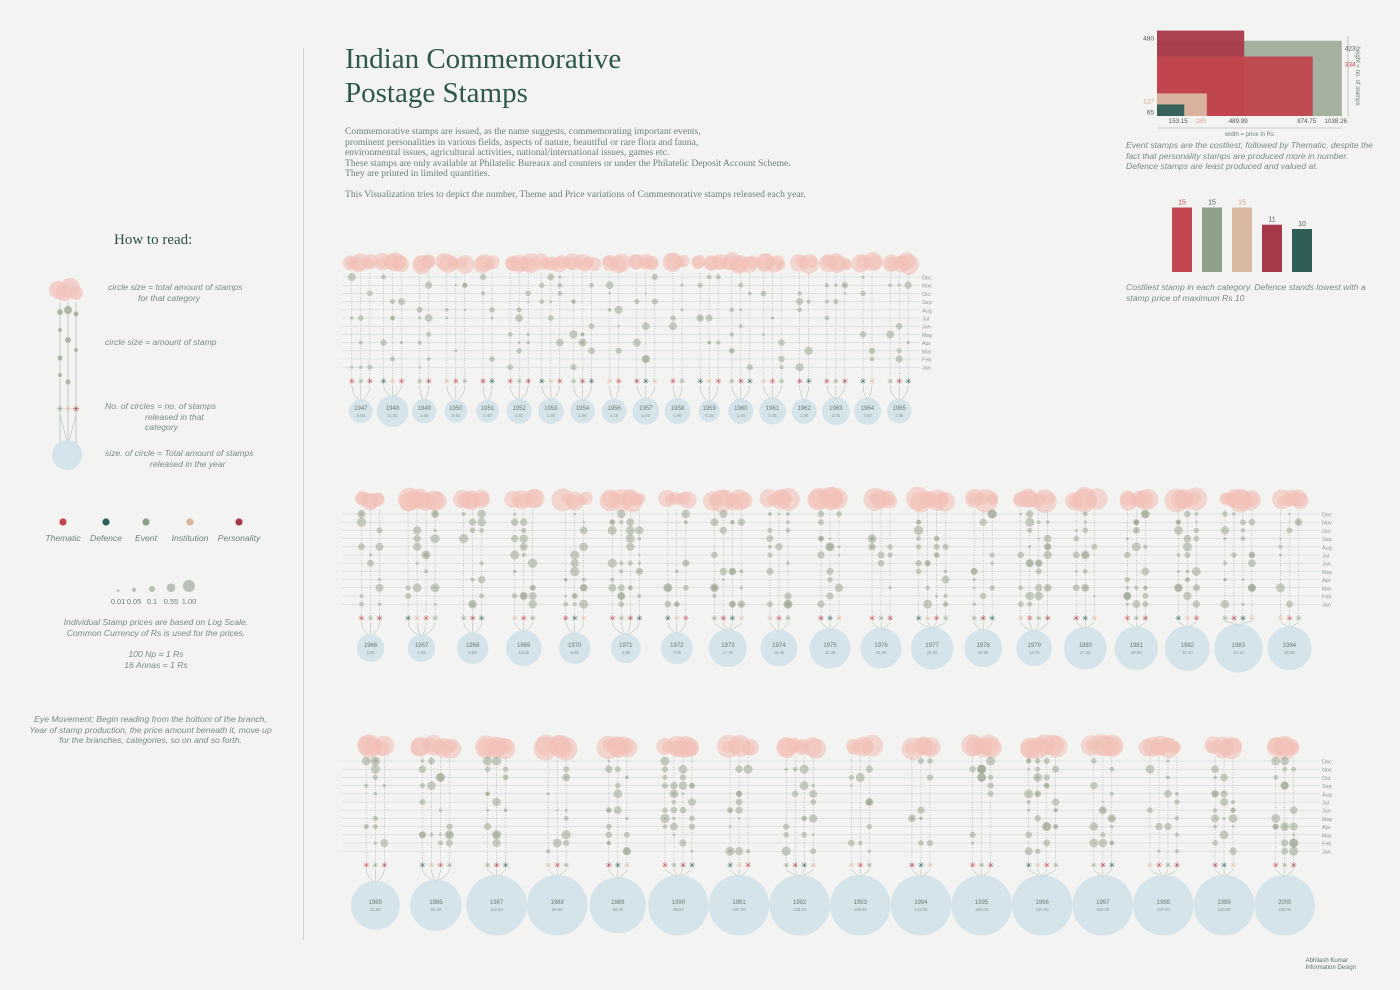 The height and width of the screenshot is (990, 1400). What do you see at coordinates (497, 903) in the screenshot?
I see `year-label: 1987` at bounding box center [497, 903].